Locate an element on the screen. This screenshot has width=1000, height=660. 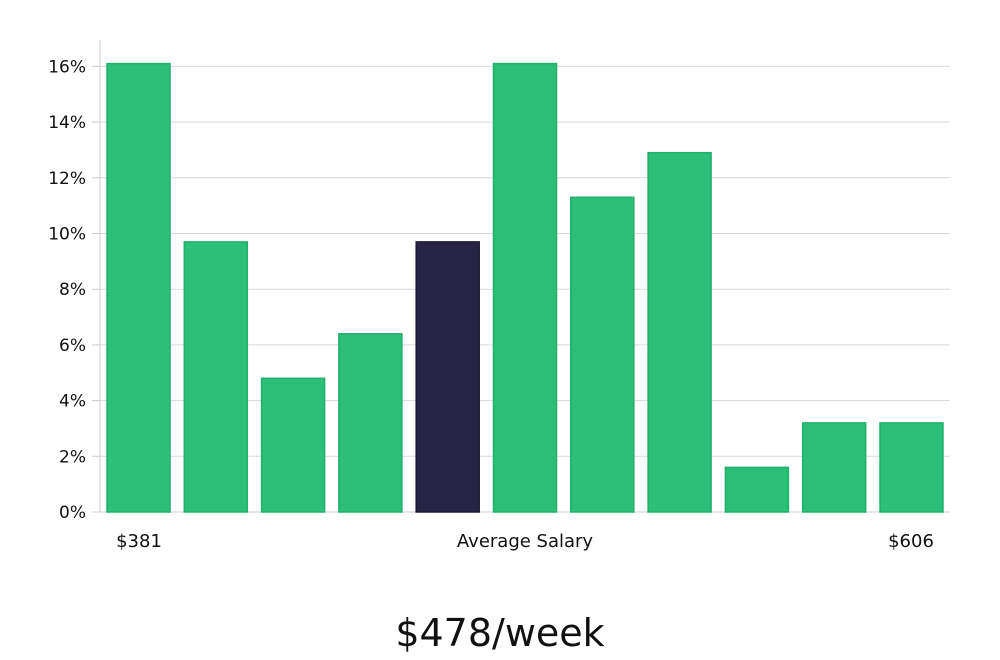
x-axis-title: Average Salary is located at coordinates (525, 541).